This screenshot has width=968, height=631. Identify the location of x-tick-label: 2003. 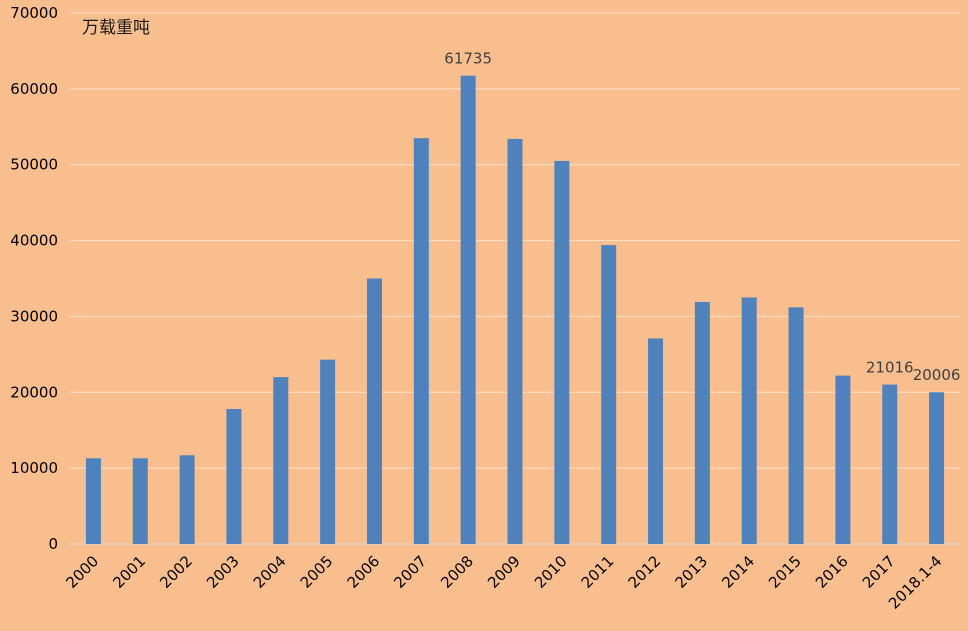
(223, 572).